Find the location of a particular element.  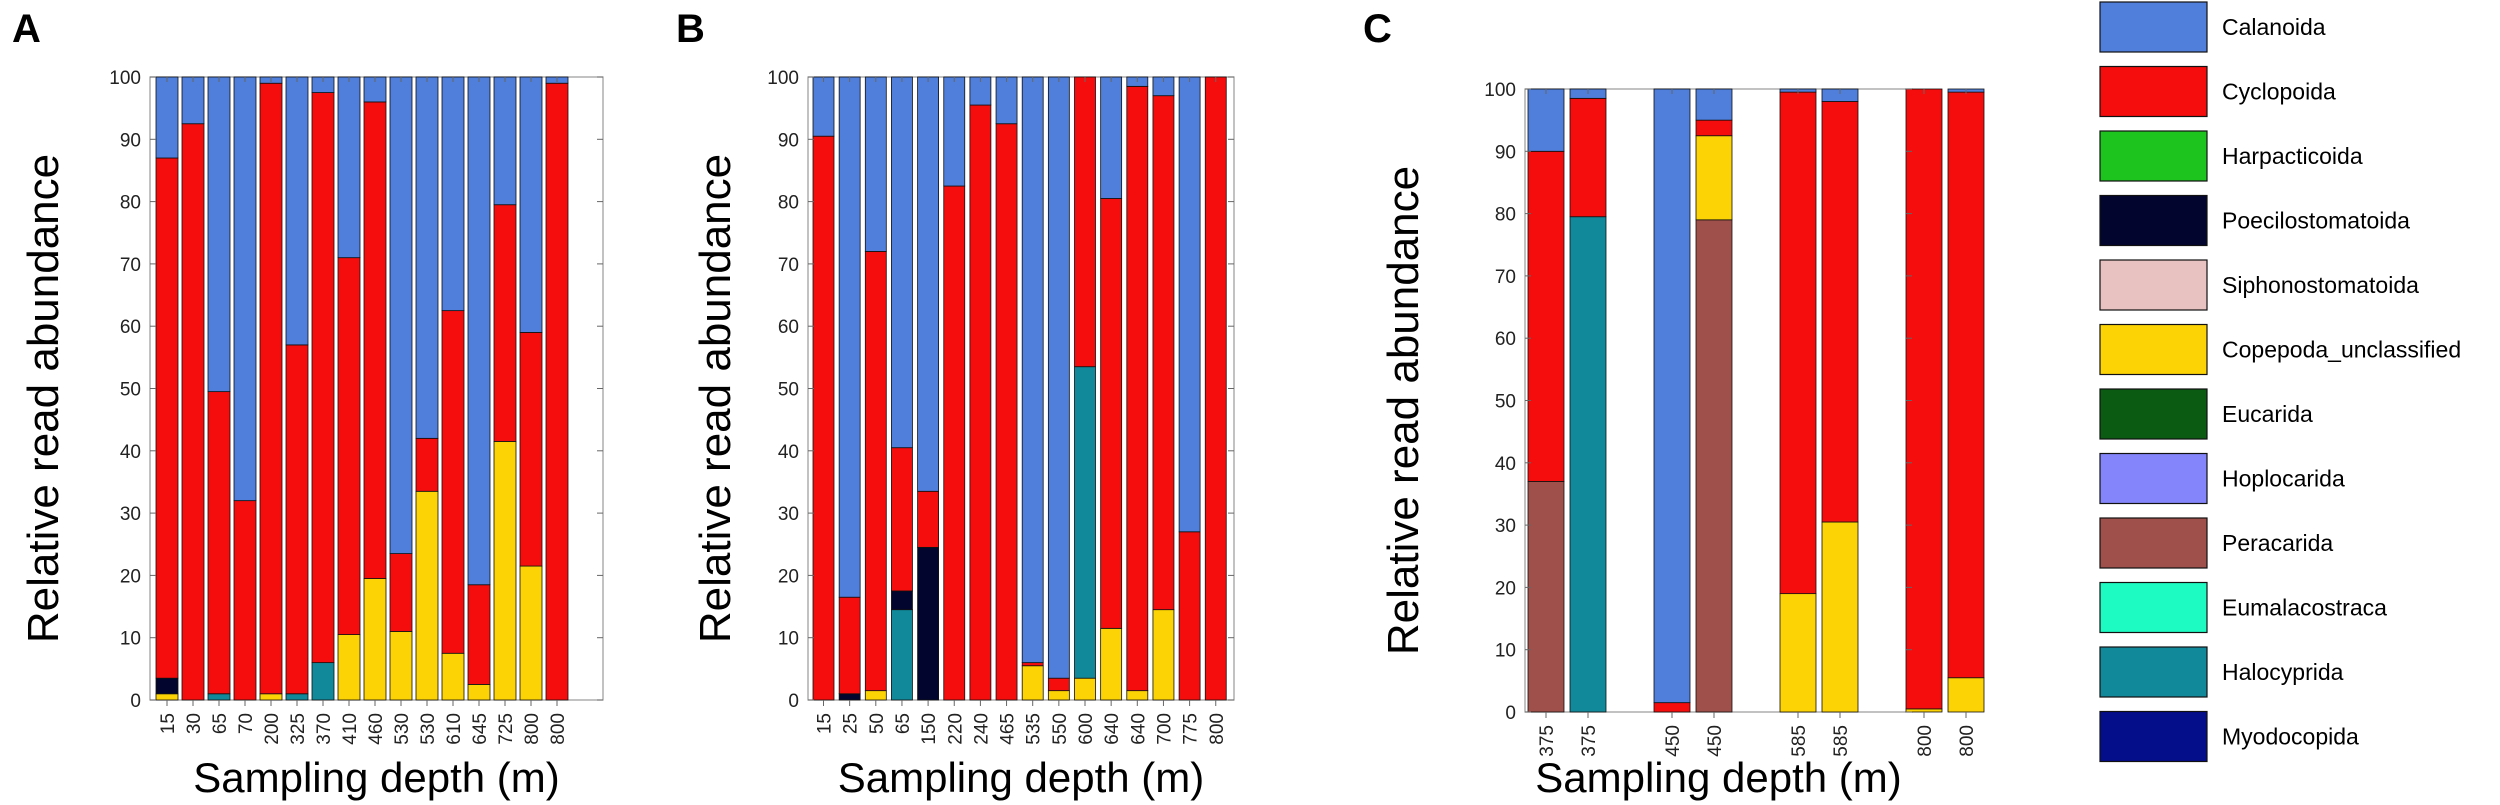

x-tick-label: 30 is located at coordinates (194, 723).